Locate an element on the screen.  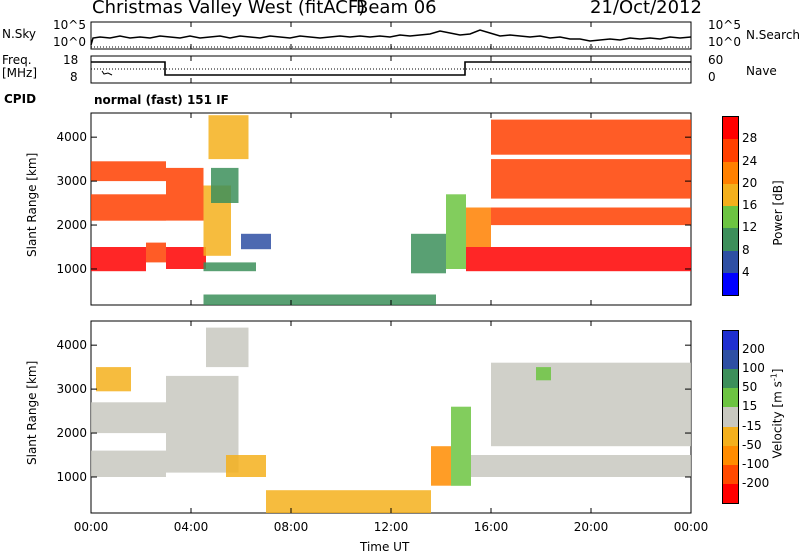
power-colorbar-tick-2: 20 is located at coordinates (750, 182).